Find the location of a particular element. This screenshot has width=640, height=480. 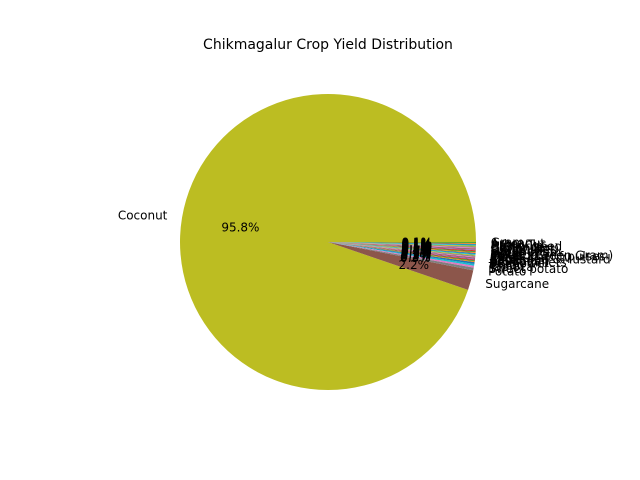

slice-label: Coconut is located at coordinates (143, 215).